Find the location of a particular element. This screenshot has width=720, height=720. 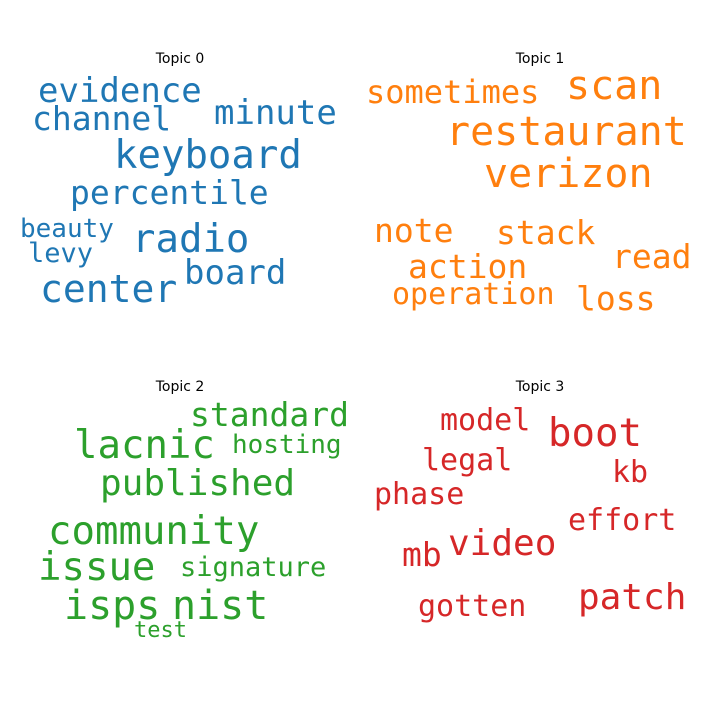

word-model: model is located at coordinates (485, 420).